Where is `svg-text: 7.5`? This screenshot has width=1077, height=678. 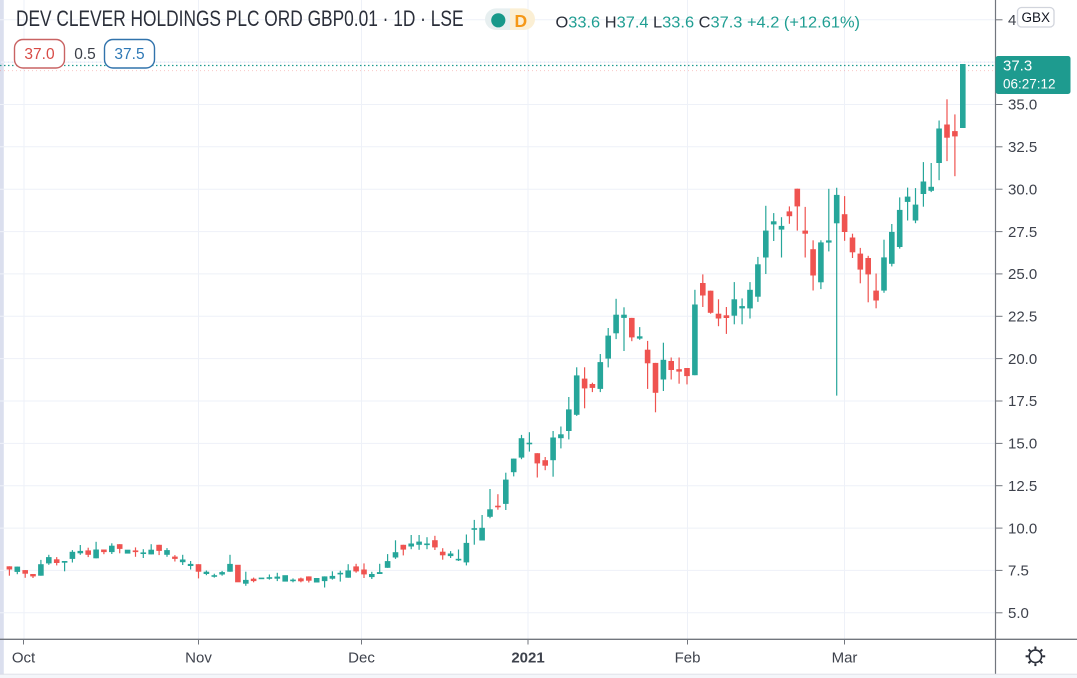
svg-text: 7.5 is located at coordinates (1018, 571).